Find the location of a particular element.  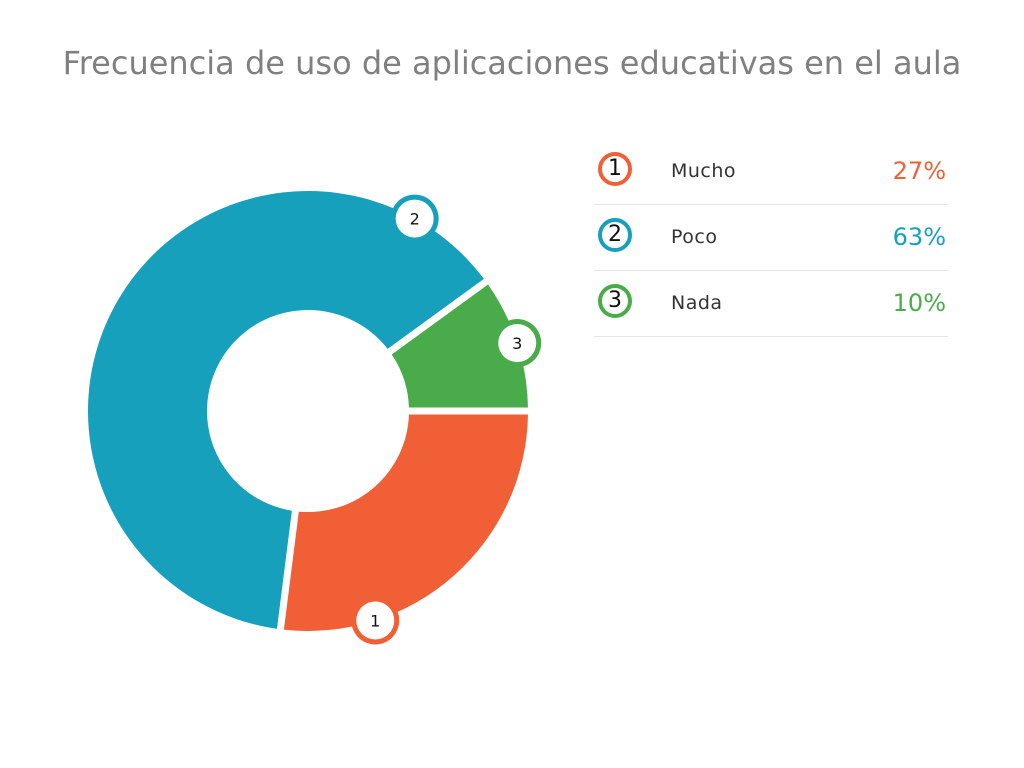

legend-value: 10% is located at coordinates (919, 303).